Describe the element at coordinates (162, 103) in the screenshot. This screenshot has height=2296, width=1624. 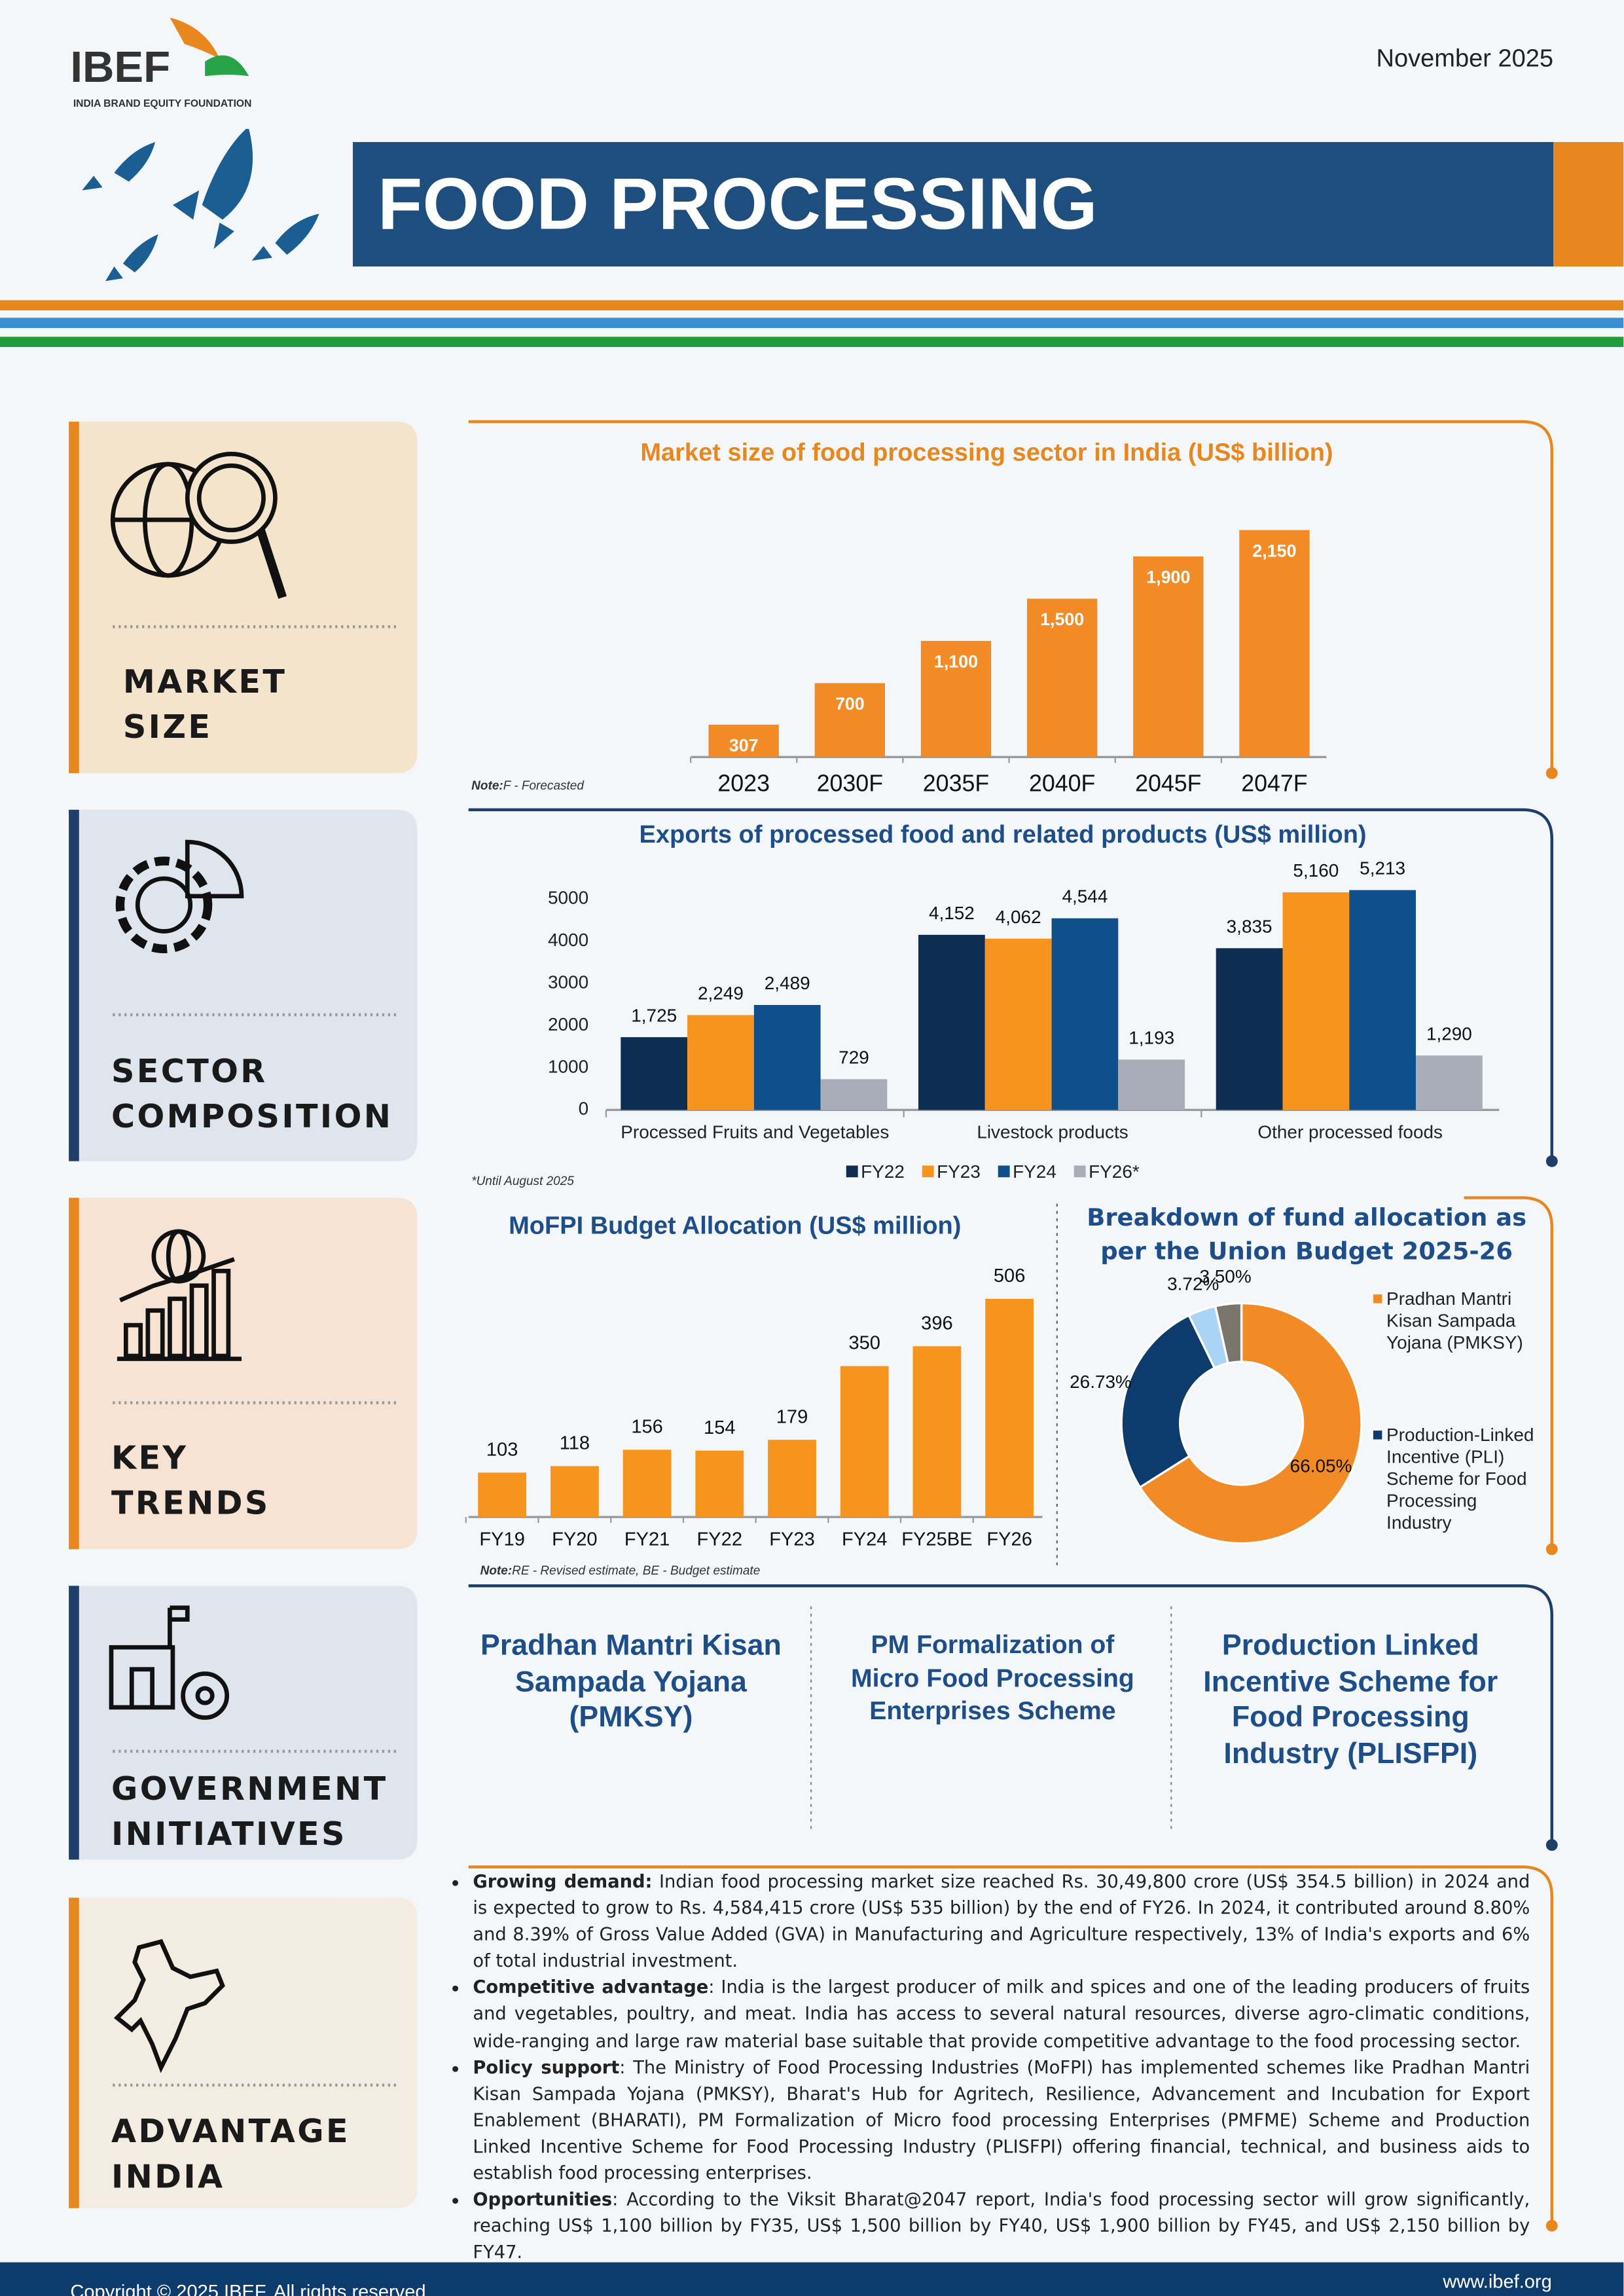
I see `logo-subtitle: INDIA BRAND EQUITY FOUNDATION` at that location.